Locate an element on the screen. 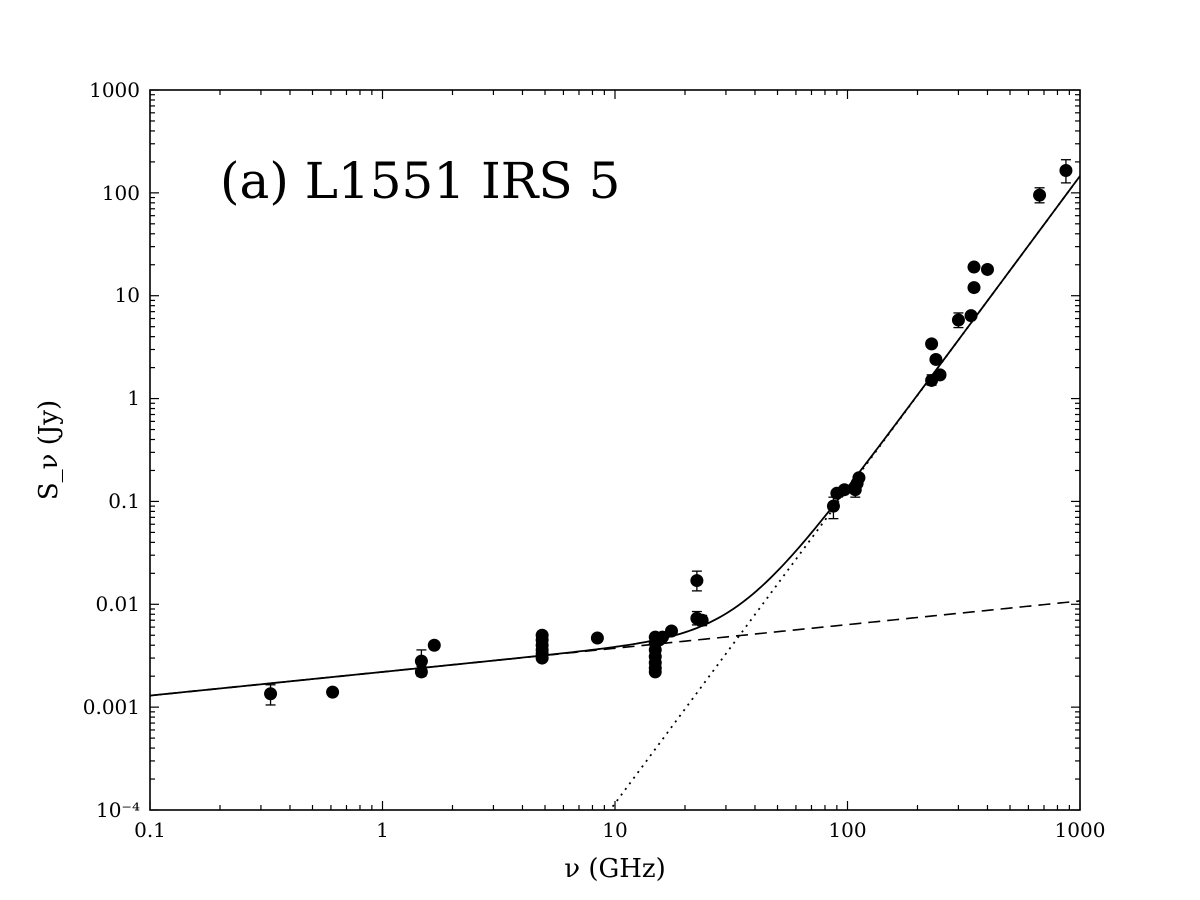 This screenshot has width=1200, height=900. y-tick-label: 1000 is located at coordinates (114, 90).